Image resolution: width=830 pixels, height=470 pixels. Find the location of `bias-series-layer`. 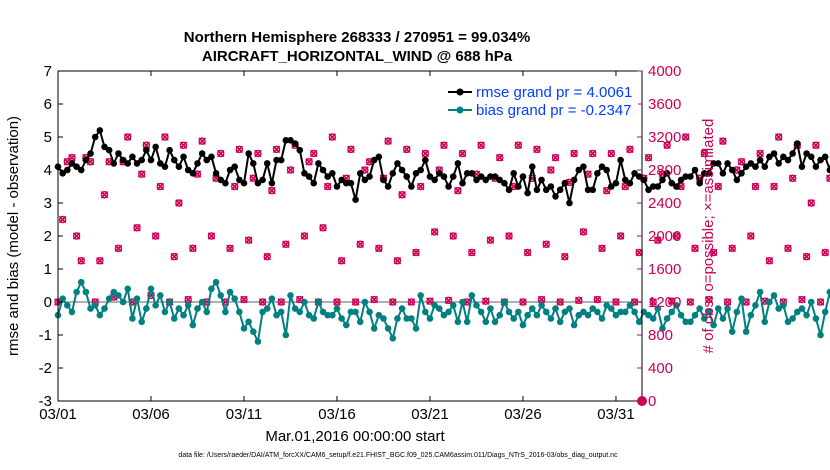

bias-series-layer is located at coordinates (442, 311).